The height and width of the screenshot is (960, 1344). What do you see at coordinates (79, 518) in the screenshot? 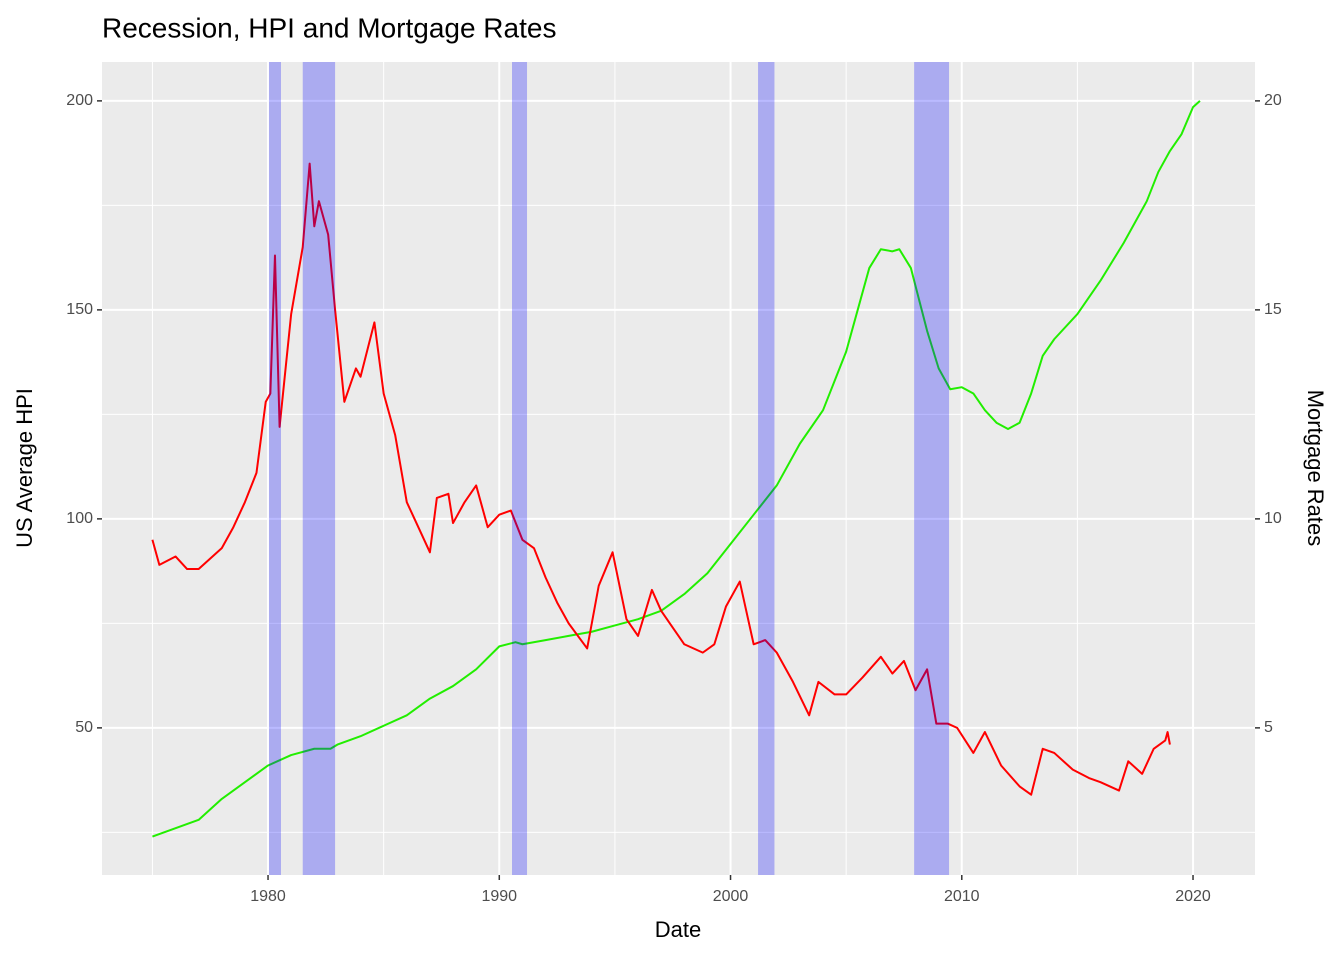
I see `y-tick-label: 100` at bounding box center [79, 518].